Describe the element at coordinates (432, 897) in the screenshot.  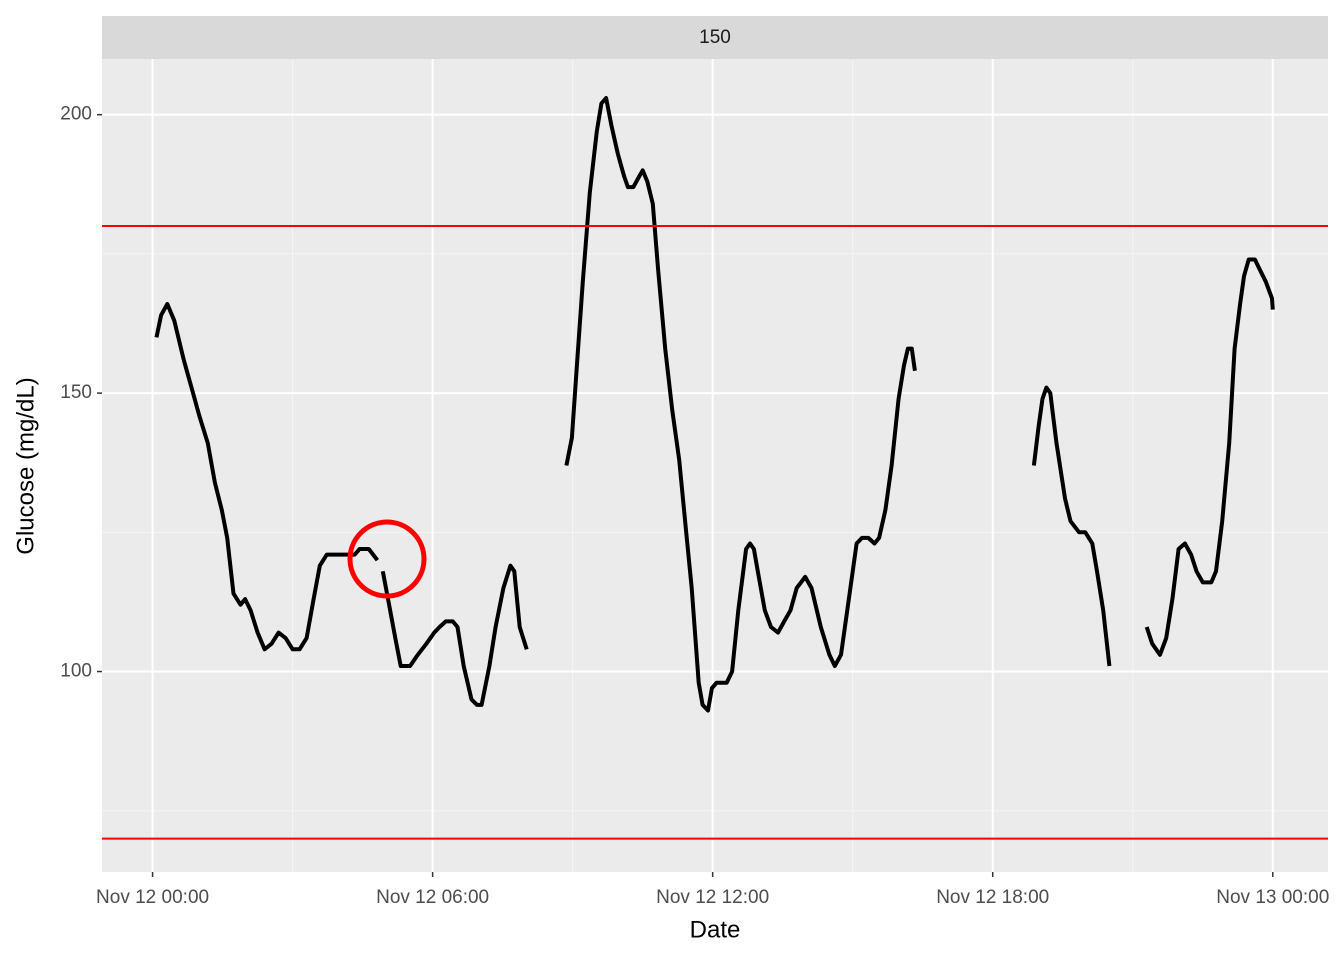
I see `x-tick-label: Nov 12 06:00` at that location.